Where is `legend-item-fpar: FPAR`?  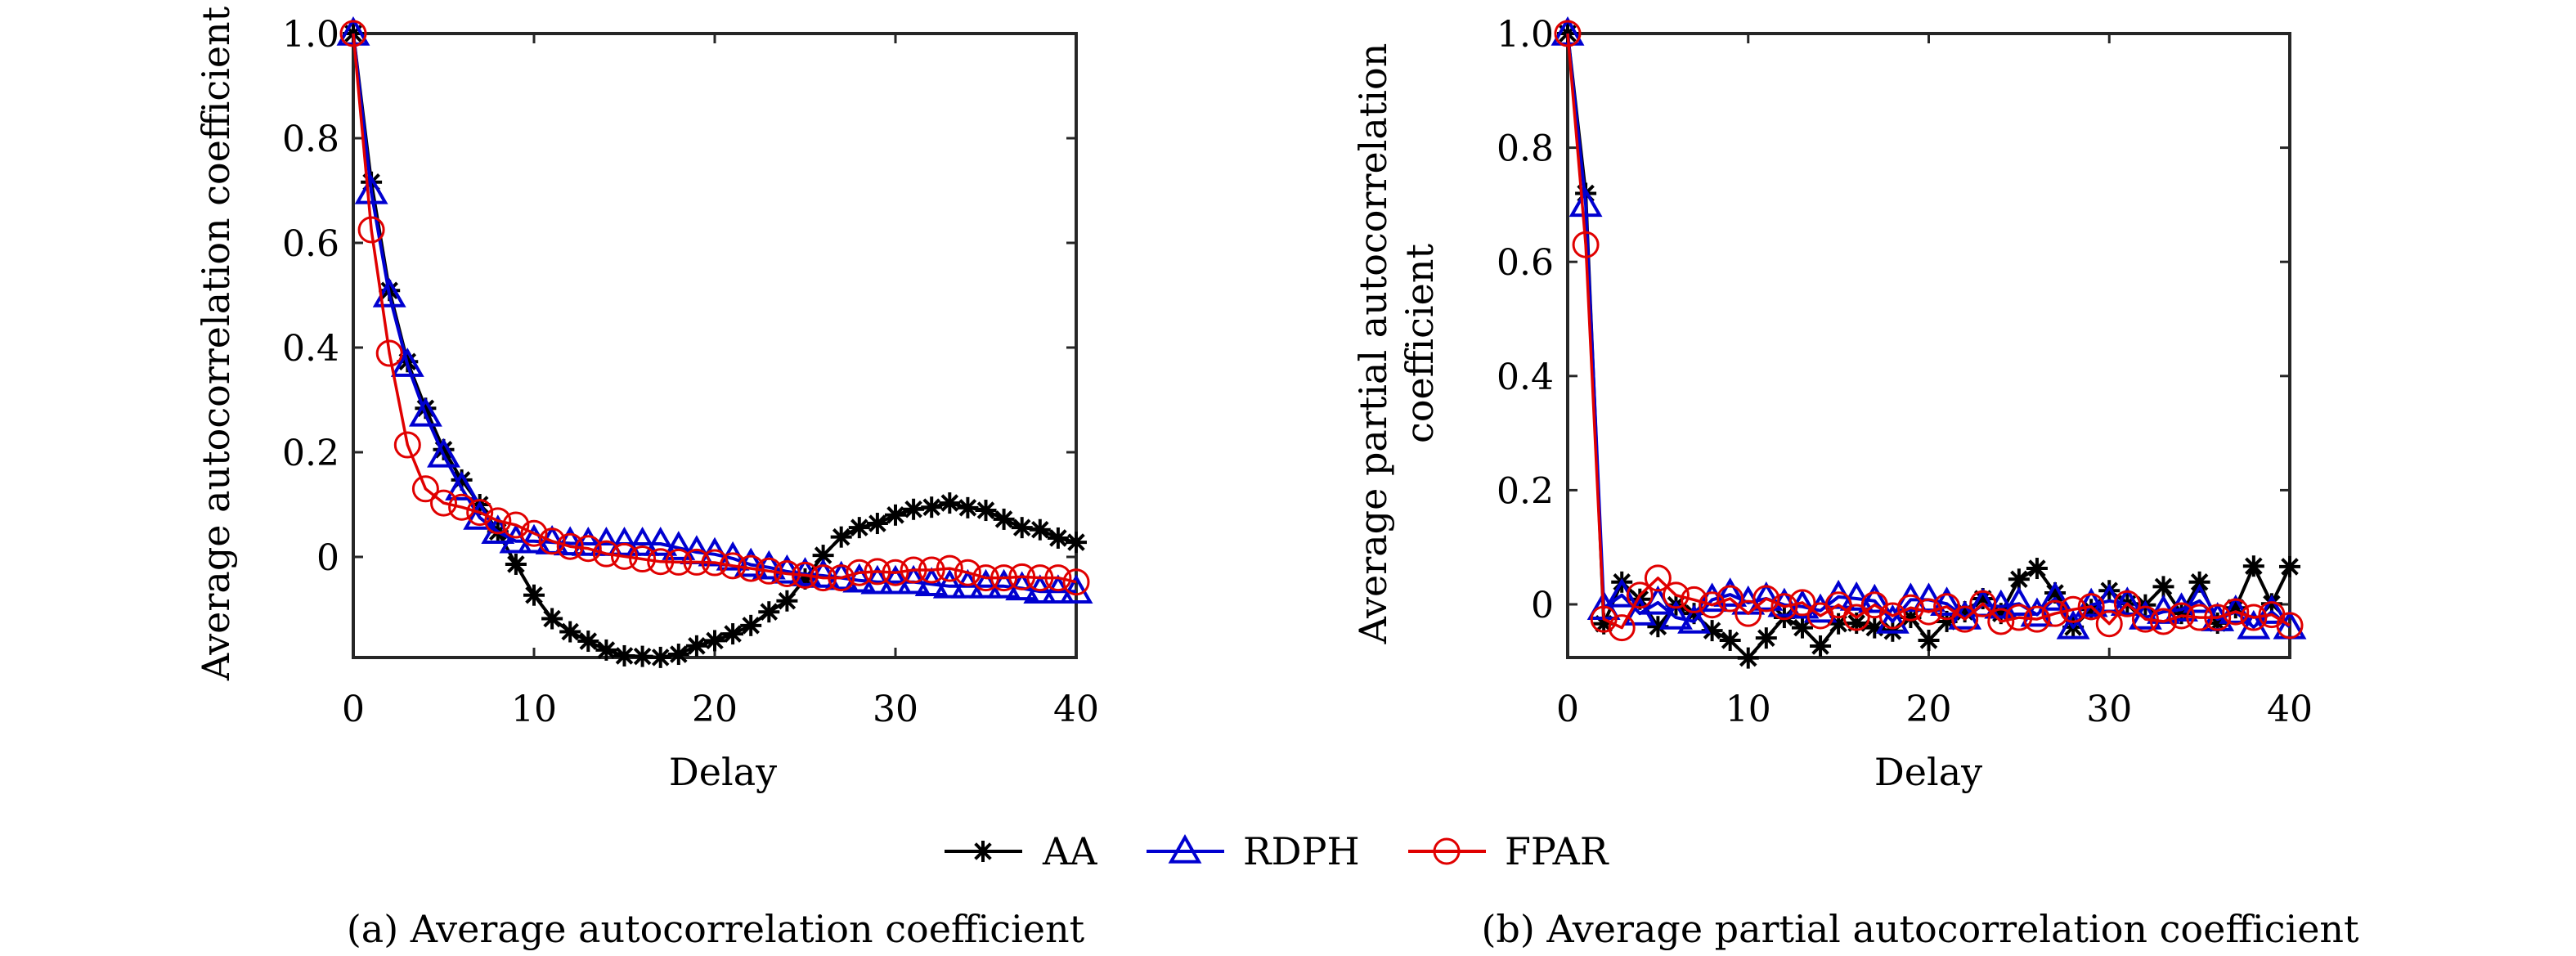
legend-item-fpar: FPAR is located at coordinates (1508, 851).